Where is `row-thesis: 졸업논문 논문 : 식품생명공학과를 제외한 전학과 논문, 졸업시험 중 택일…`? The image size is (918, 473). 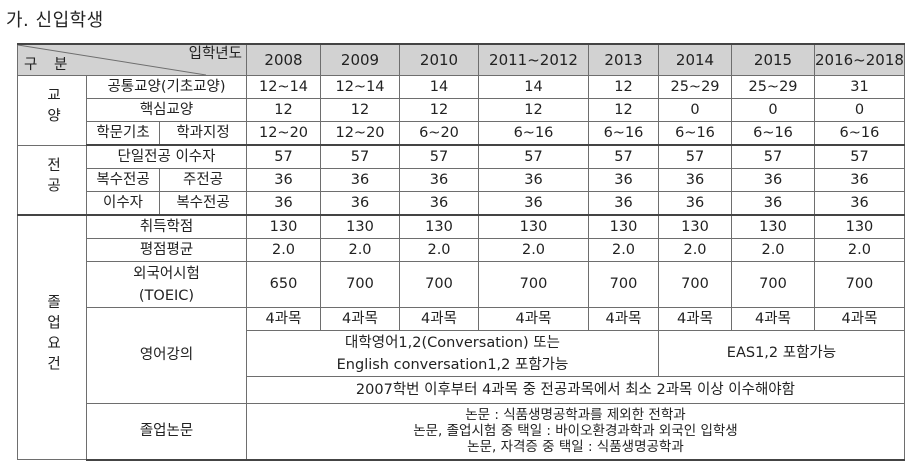
row-thesis: 졸업논문 논문 : 식품생명공학과를 제외한 전학과 논문, 졸업시험 중 택일… is located at coordinates (461, 432).